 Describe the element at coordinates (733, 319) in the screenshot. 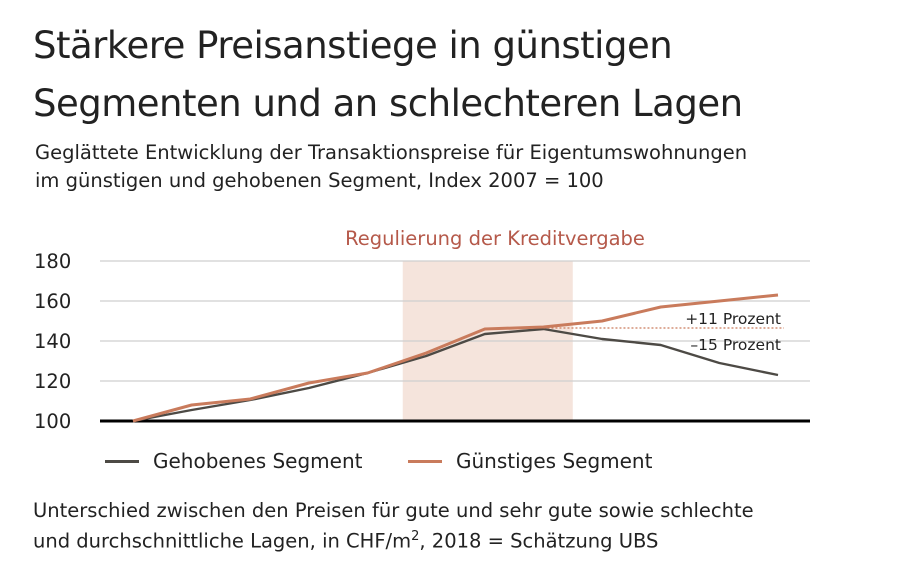

I see `annotation-plus: +11 Prozent` at that location.